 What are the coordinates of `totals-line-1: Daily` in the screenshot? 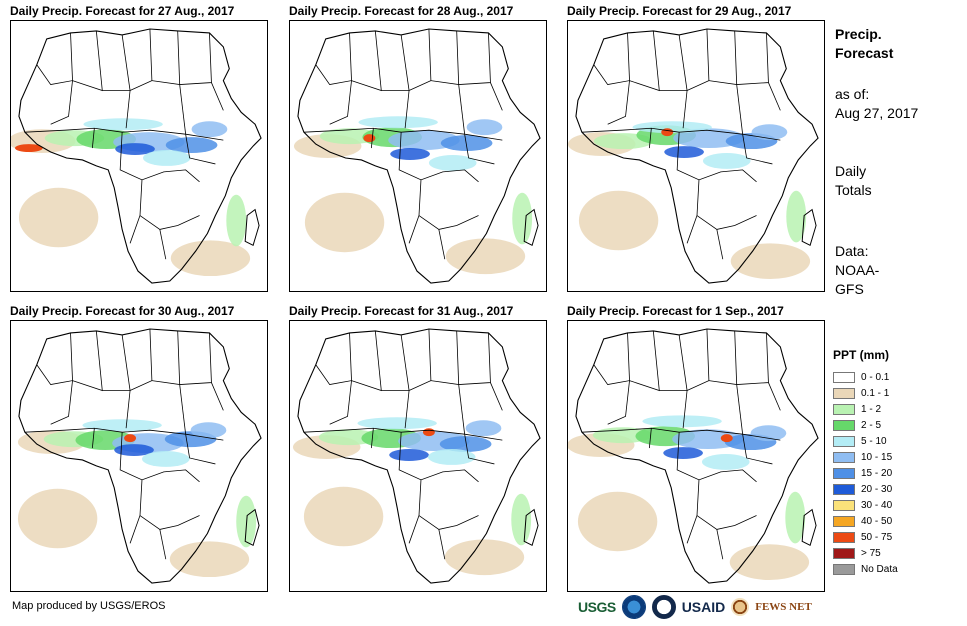 It's located at (851, 171).